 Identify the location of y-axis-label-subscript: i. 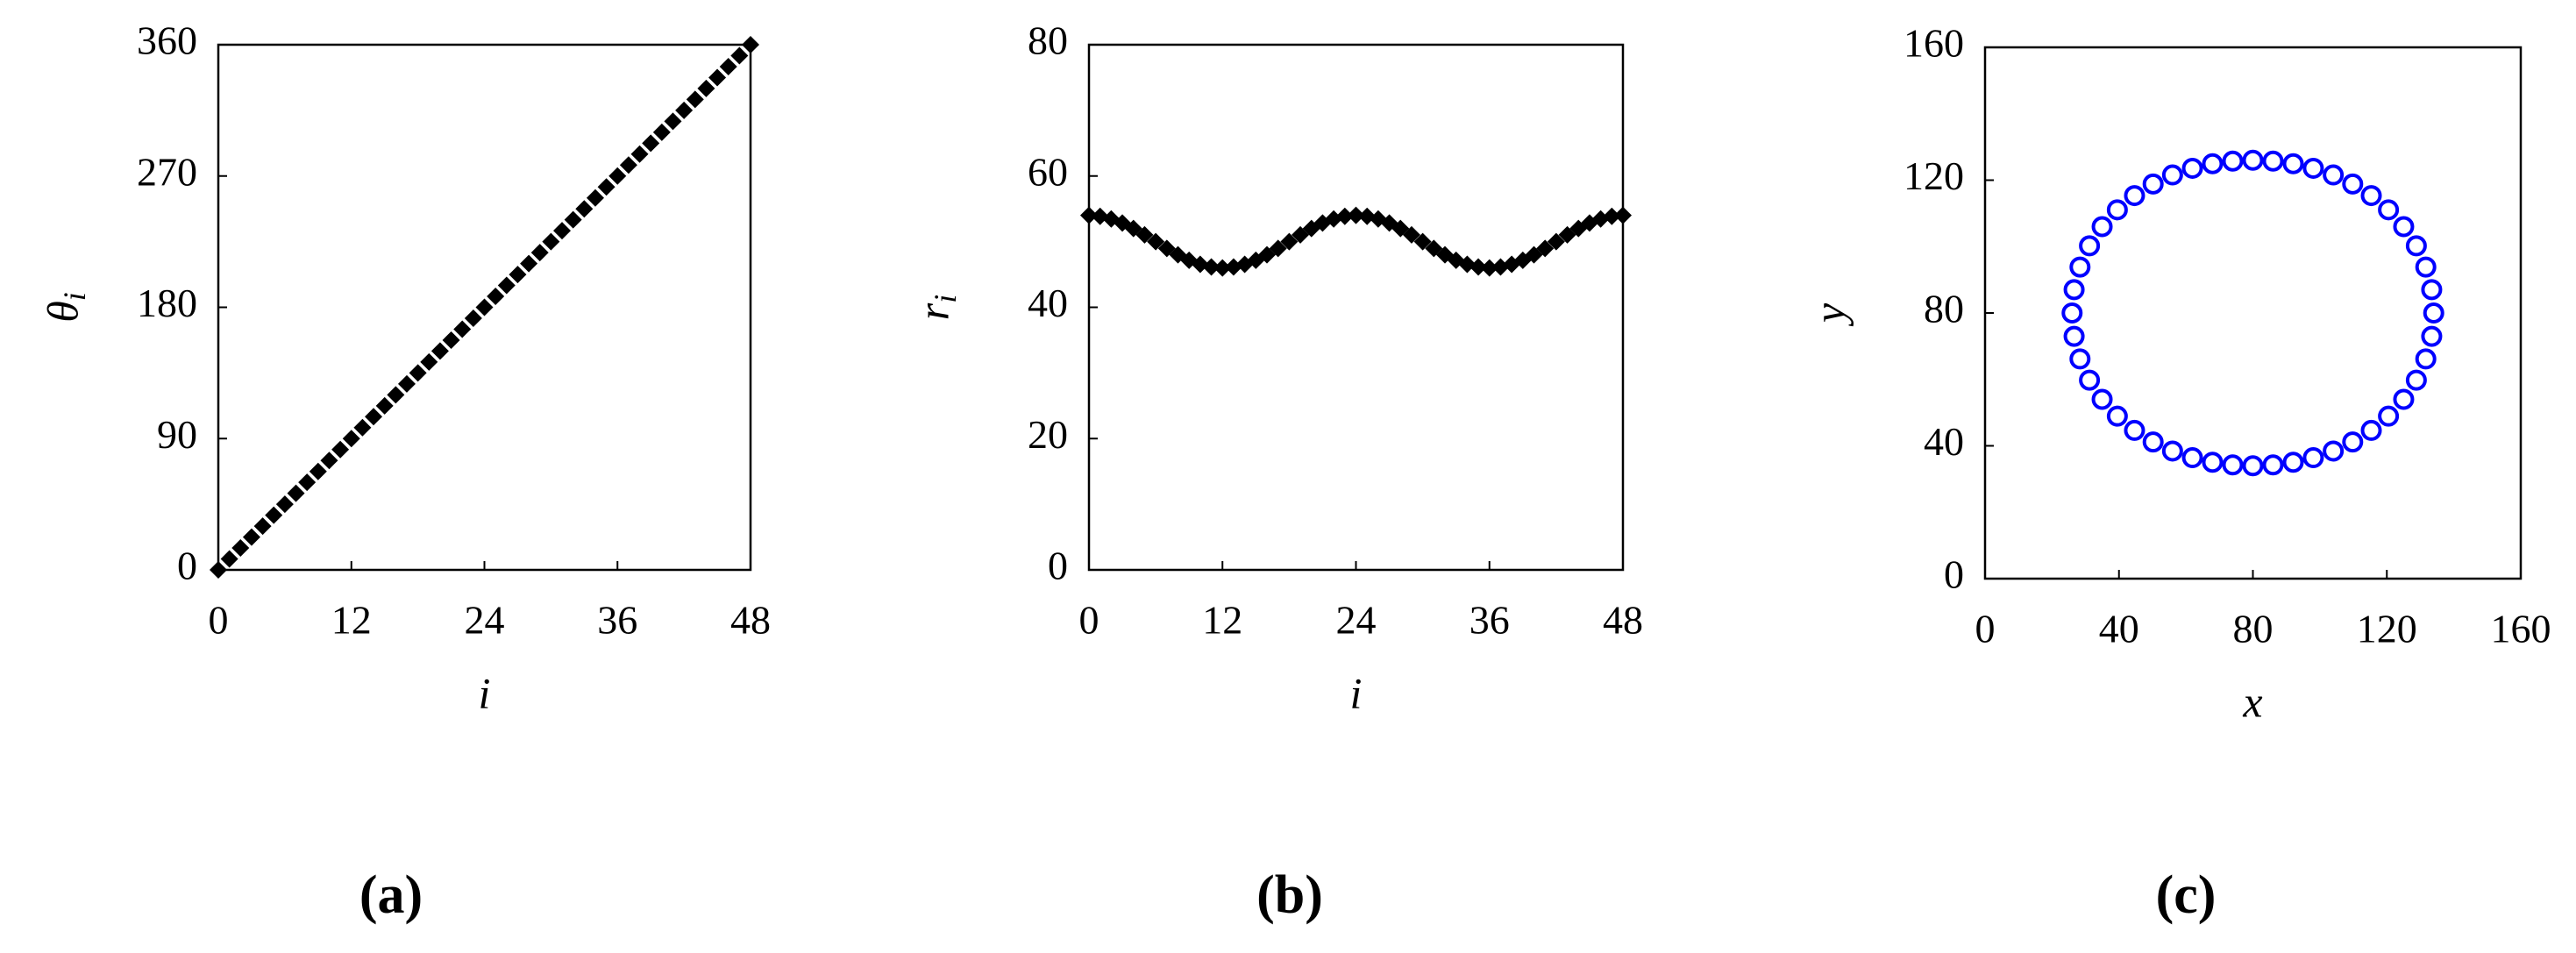
(945, 299).